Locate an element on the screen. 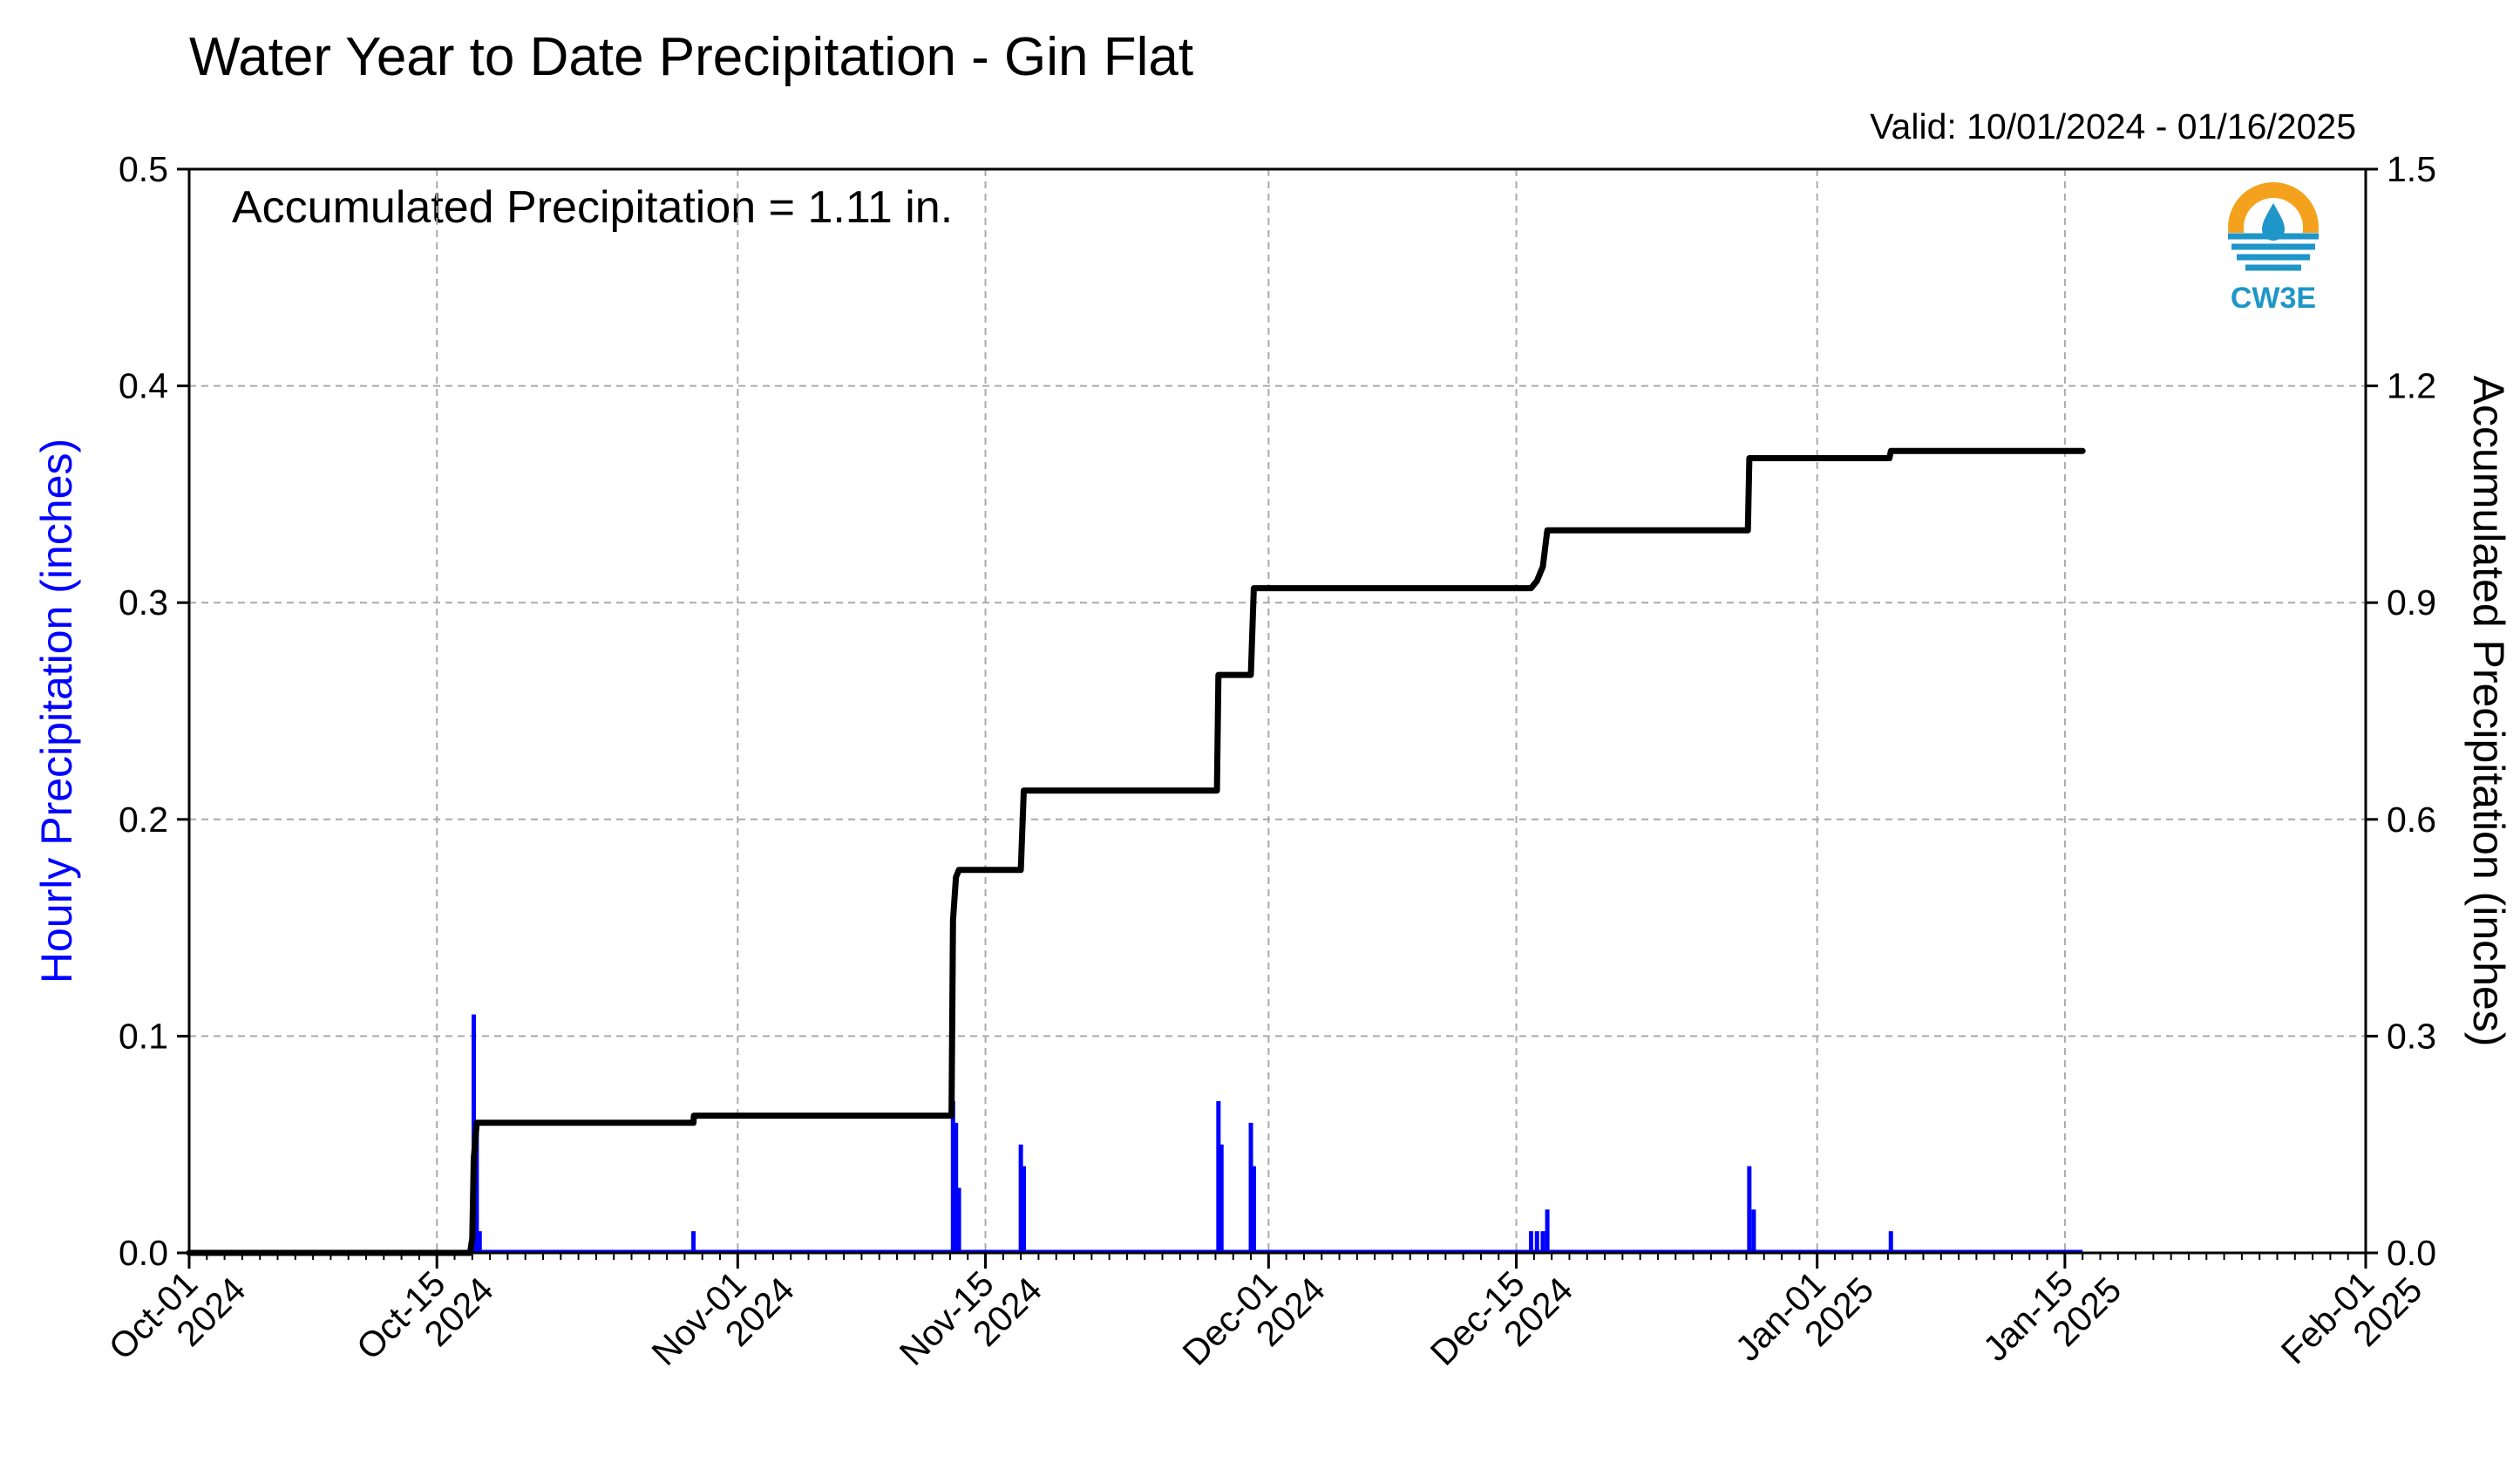 This screenshot has height=1463, width=2520. y-right-tick-label: 0.9 is located at coordinates (2411, 602).